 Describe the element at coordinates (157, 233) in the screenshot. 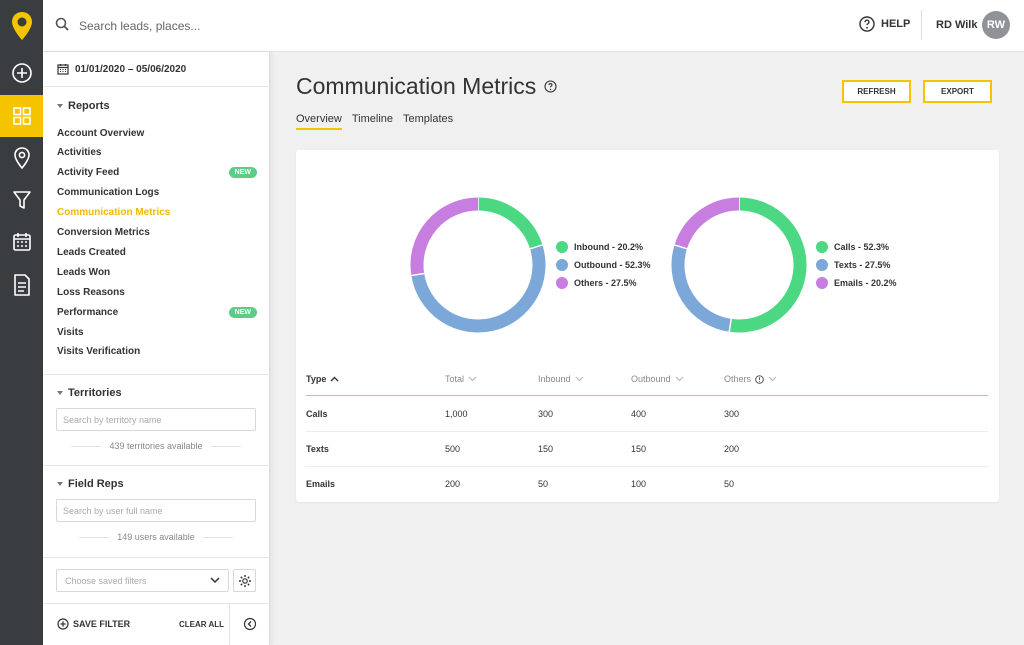

I see `report-item: Conversion Metrics` at that location.